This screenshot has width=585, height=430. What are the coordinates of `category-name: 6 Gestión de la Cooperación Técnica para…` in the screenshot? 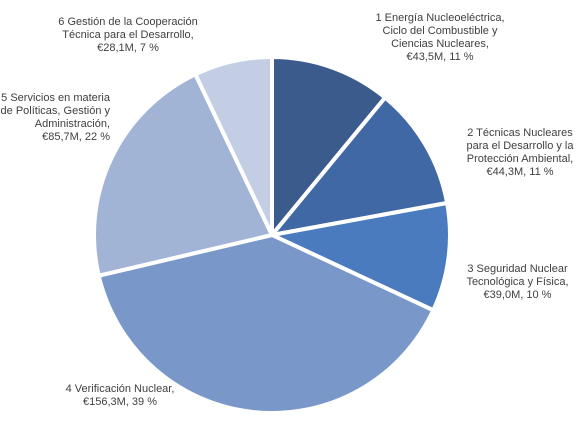 It's located at (128, 28).